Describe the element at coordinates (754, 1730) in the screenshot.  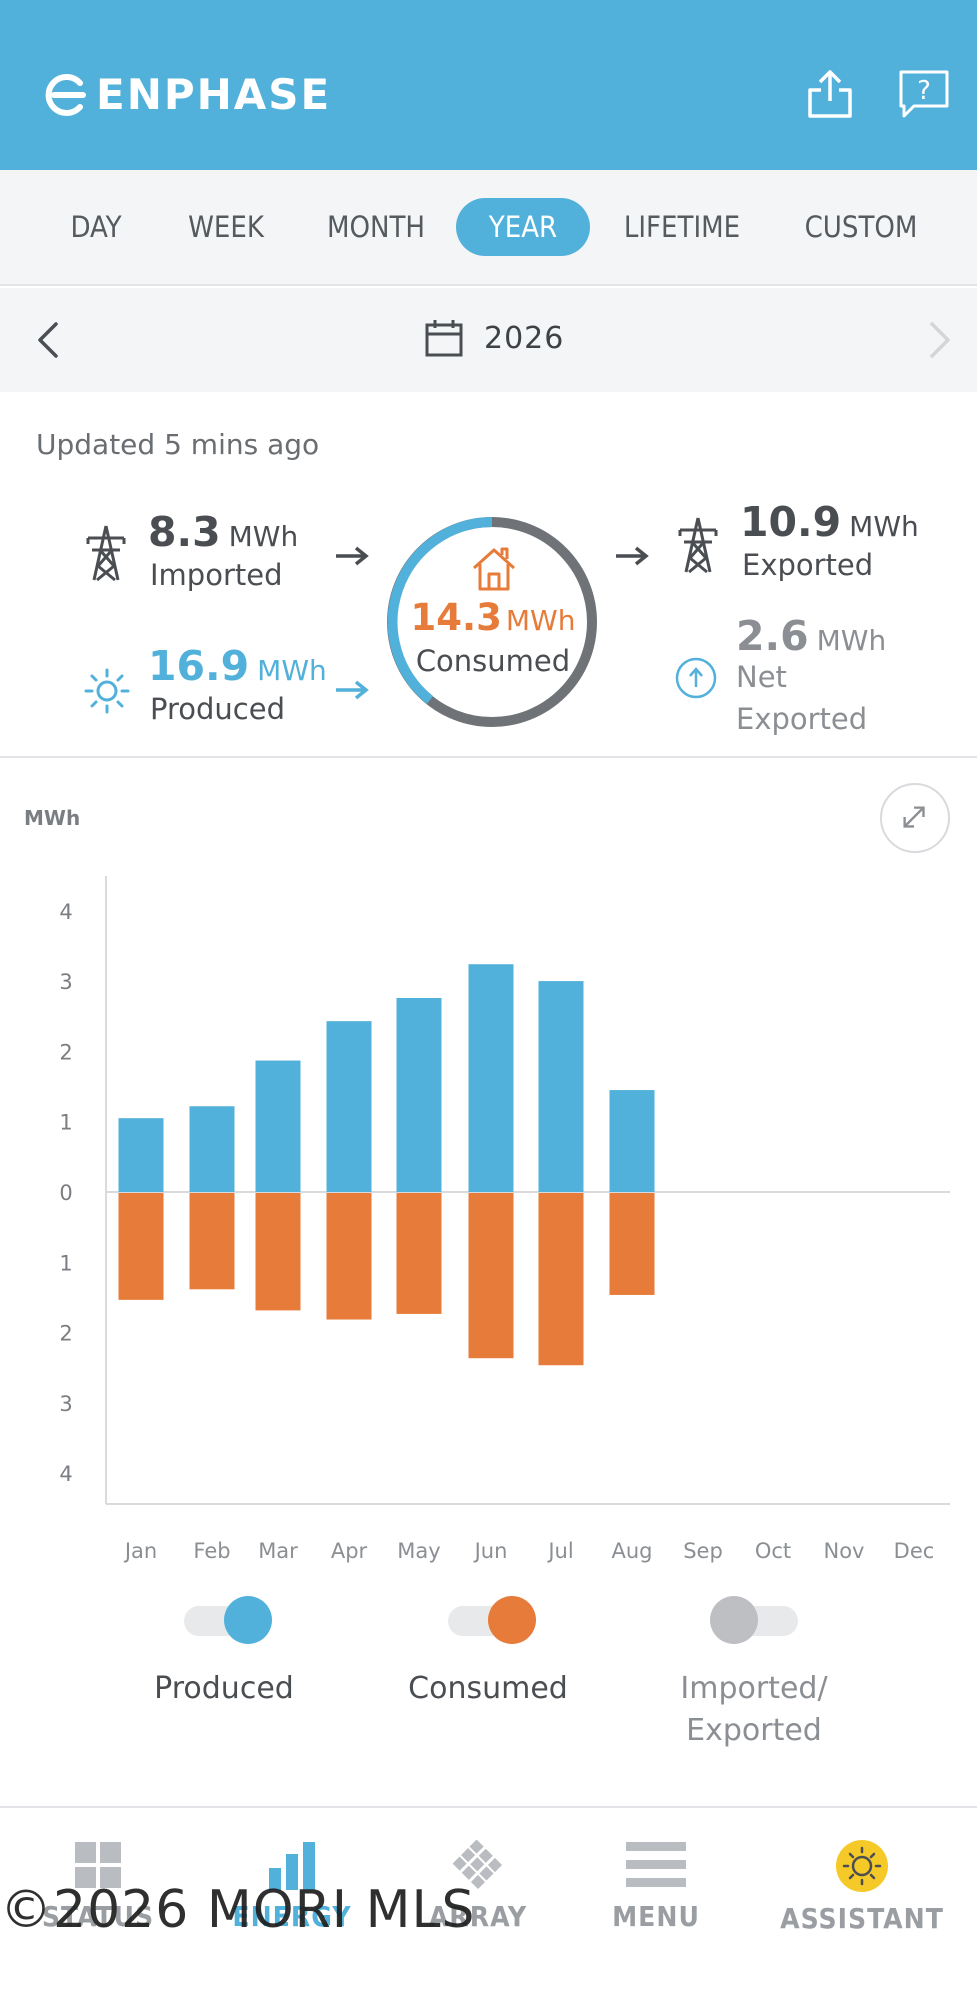
I see `legend-exported: Exported` at that location.